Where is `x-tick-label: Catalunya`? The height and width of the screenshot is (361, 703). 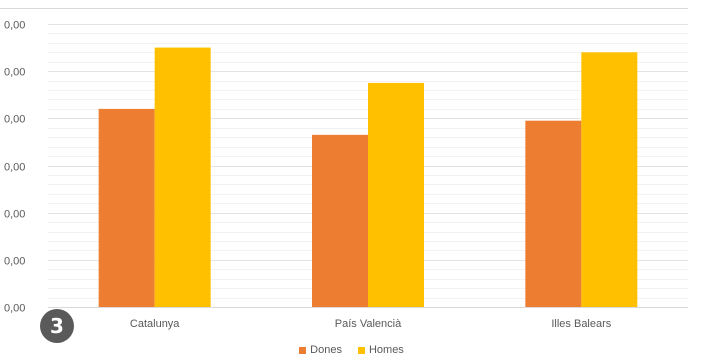
x-tick-label: Catalunya is located at coordinates (155, 324).